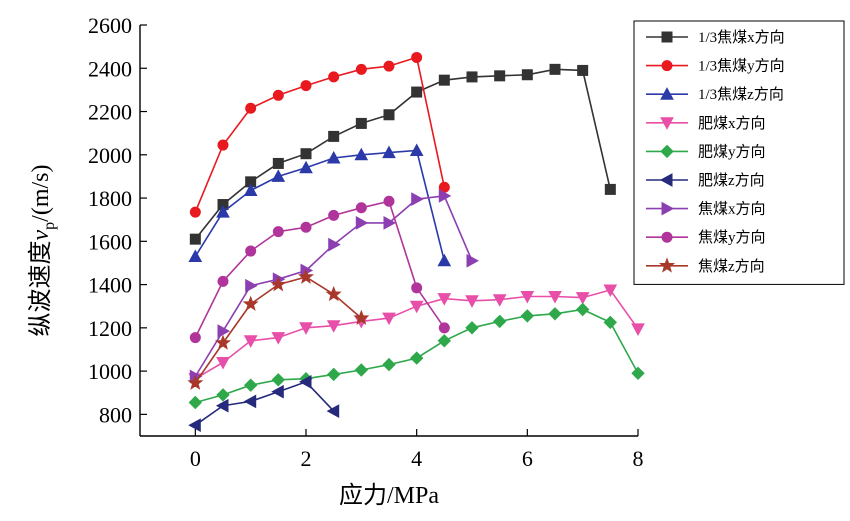  I want to click on legend-item: 1/3焦煤z方向, so click(715, 94).